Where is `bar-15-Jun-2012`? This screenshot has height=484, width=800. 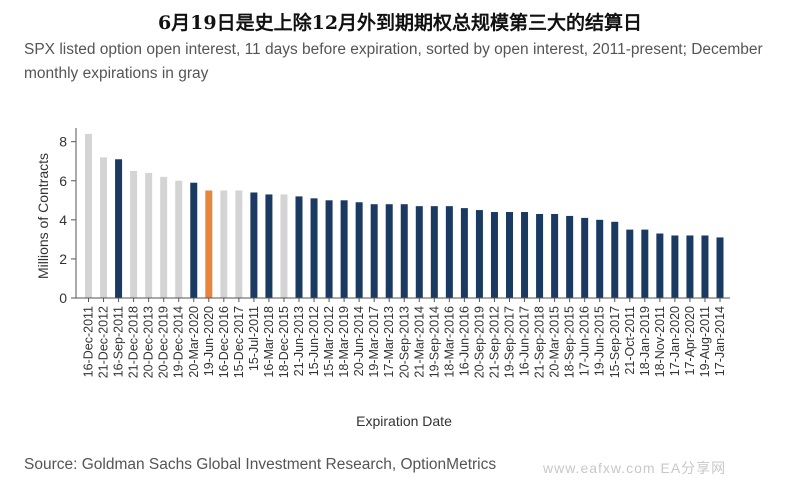 bar-15-Jun-2012 is located at coordinates (314, 248).